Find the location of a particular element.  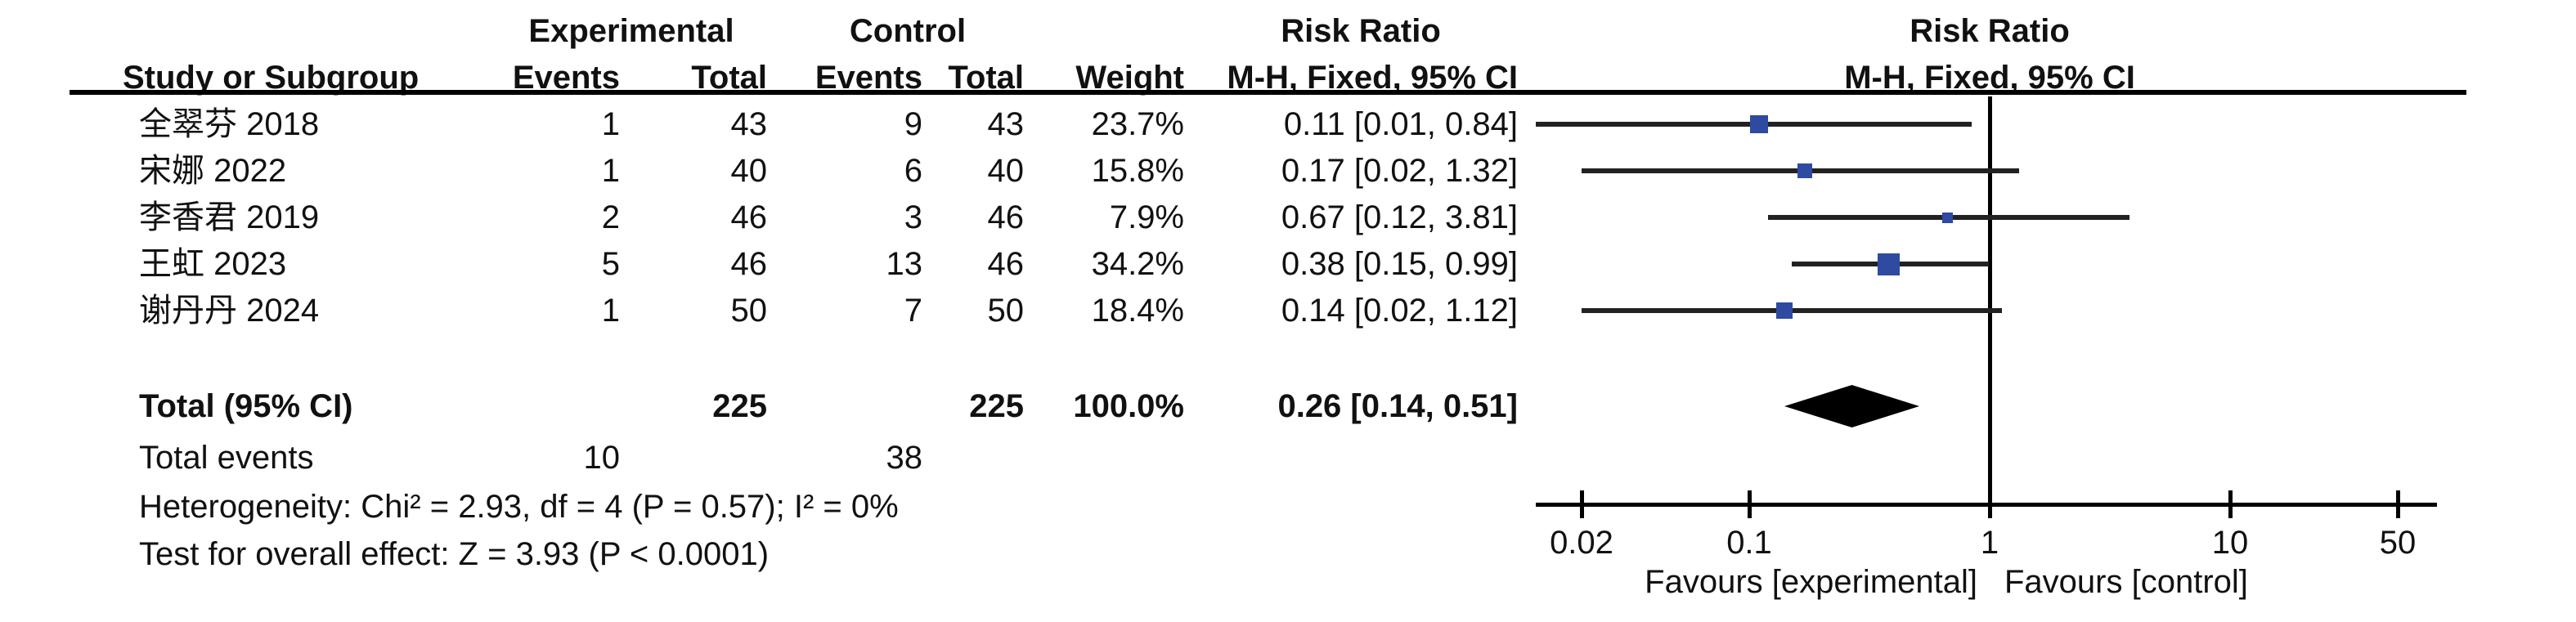

axis-tick-label: 50 is located at coordinates (2398, 543).